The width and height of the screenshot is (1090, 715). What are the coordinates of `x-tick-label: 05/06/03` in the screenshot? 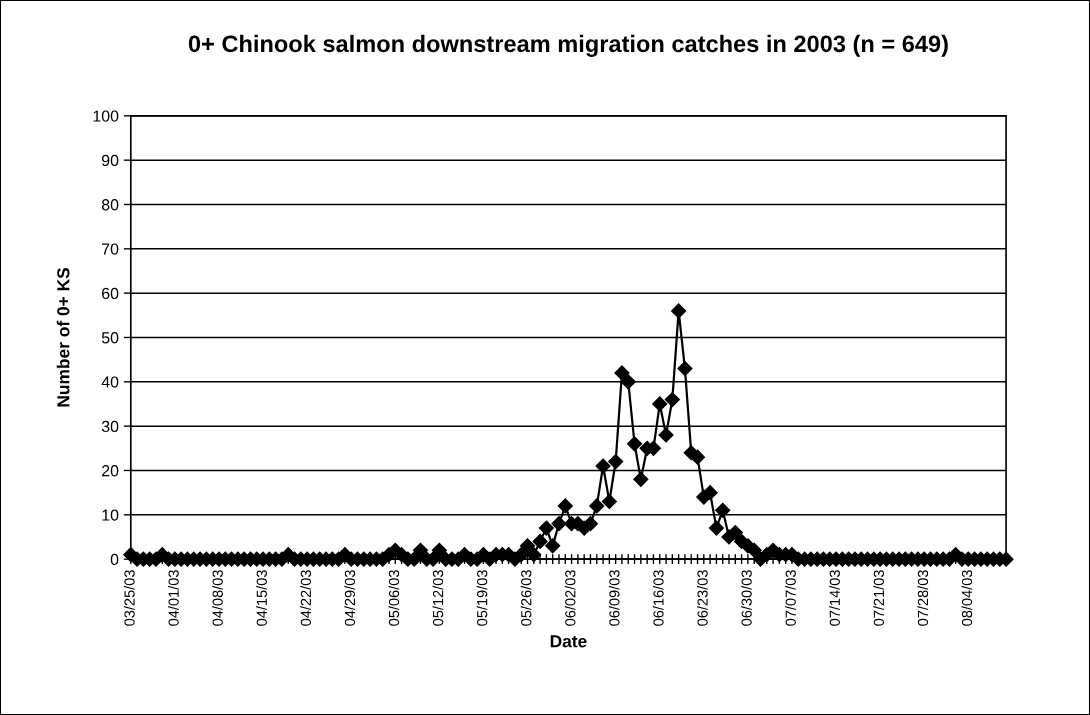 It's located at (394, 598).